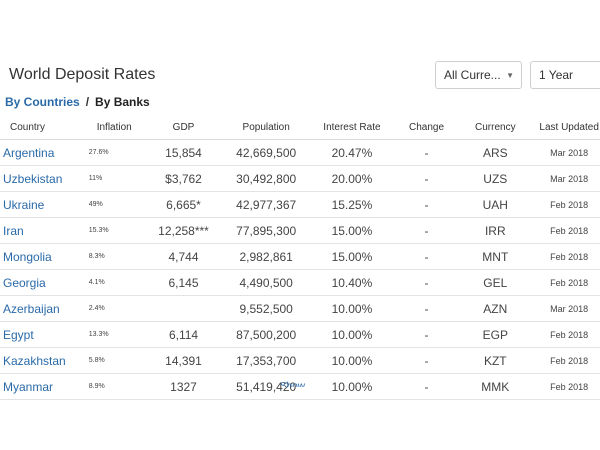 This screenshot has width=600, height=450. I want to click on view-tabs: By Countries / By Banks, so click(77, 102).